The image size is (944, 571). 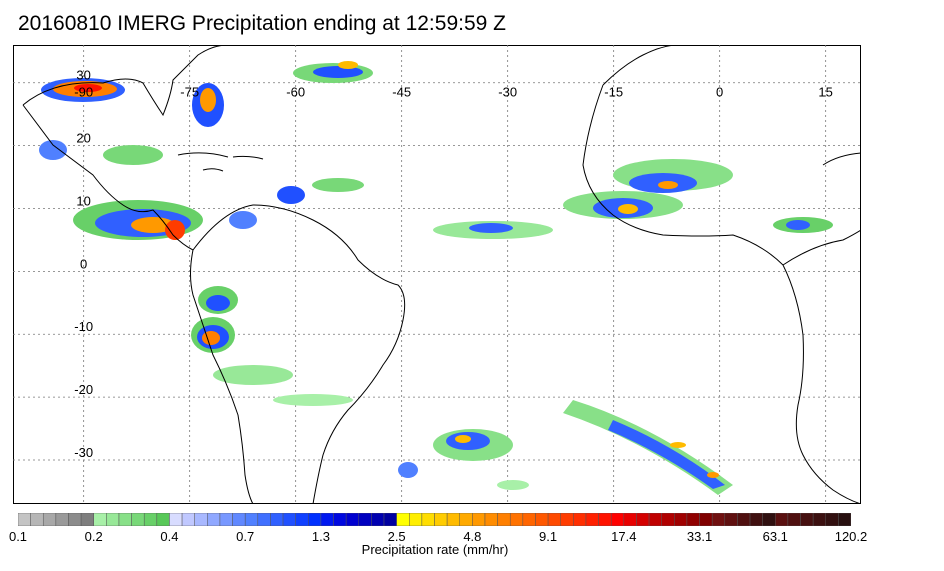 What do you see at coordinates (83, 452) in the screenshot?
I see `latitude-label: -30` at bounding box center [83, 452].